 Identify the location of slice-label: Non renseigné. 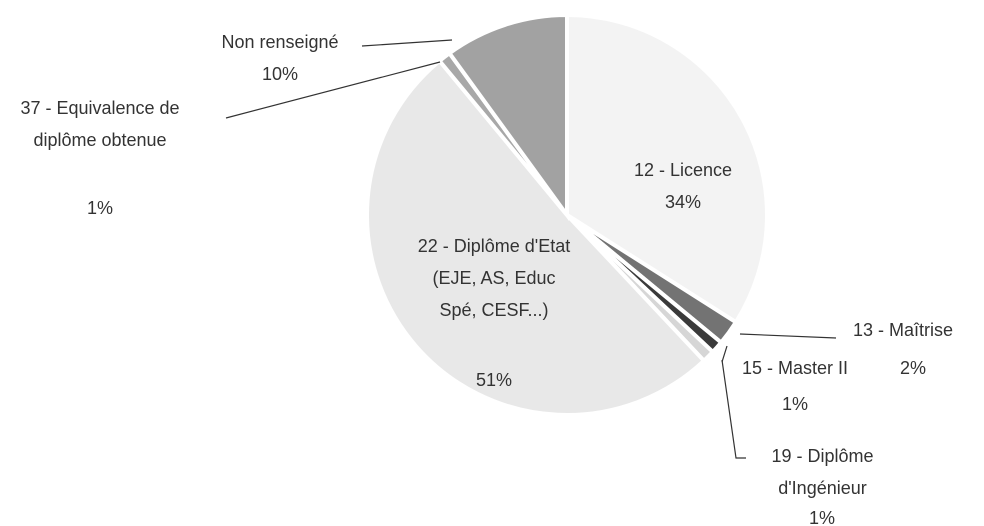
(280, 42).